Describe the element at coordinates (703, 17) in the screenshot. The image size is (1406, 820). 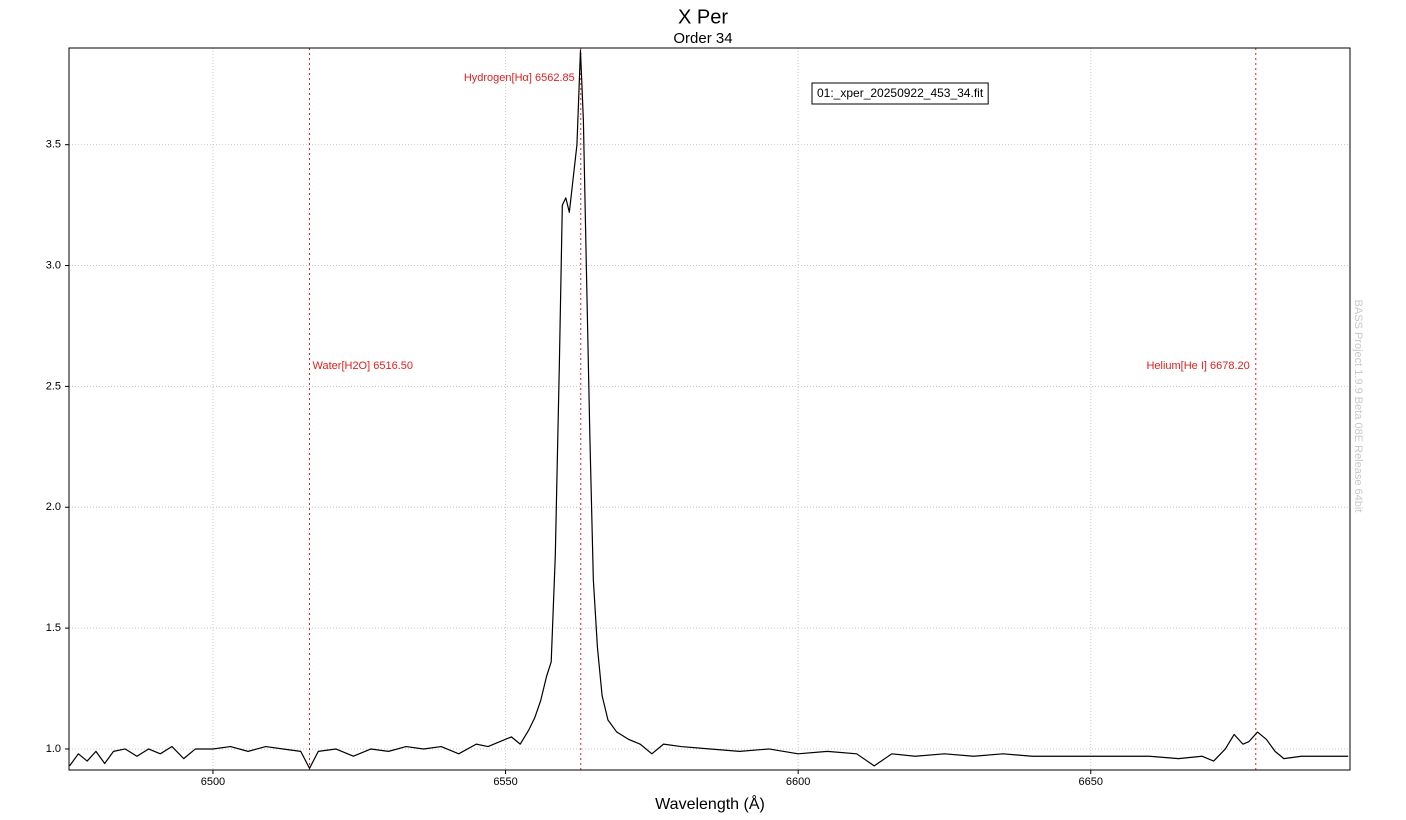
I see `chart-title: X Per` at that location.